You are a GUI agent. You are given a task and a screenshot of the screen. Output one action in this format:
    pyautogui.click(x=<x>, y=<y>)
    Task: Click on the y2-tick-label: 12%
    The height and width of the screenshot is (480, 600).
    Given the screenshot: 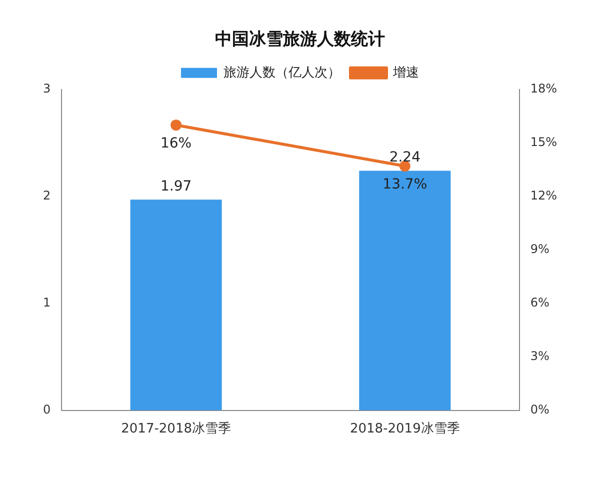 What is the action you would take?
    pyautogui.click(x=543, y=195)
    